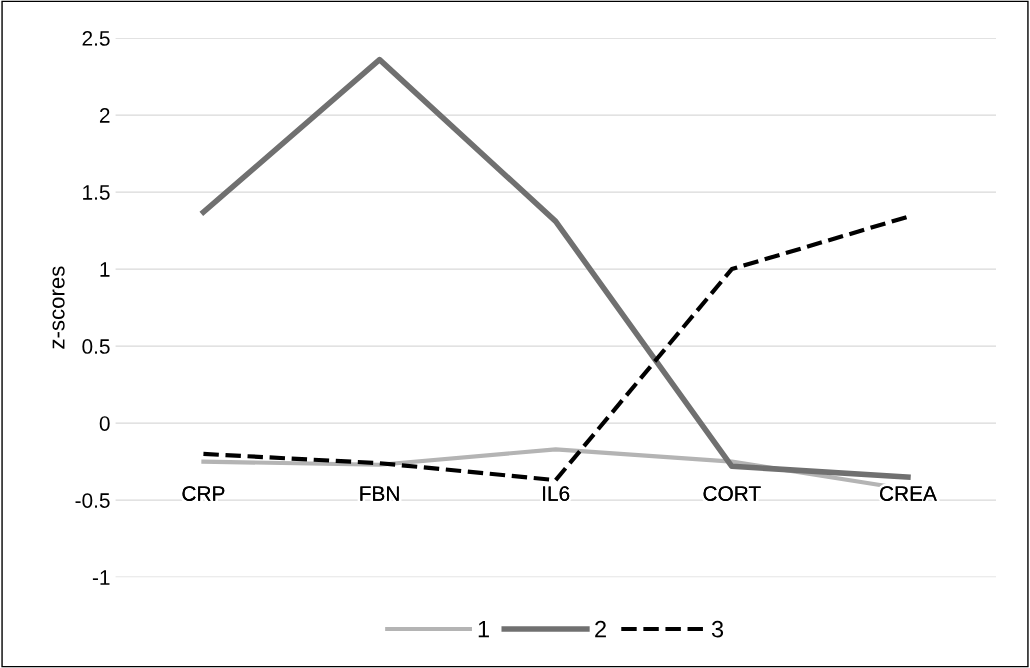  What do you see at coordinates (379, 493) in the screenshot?
I see `x-tick-label: FBN` at bounding box center [379, 493].